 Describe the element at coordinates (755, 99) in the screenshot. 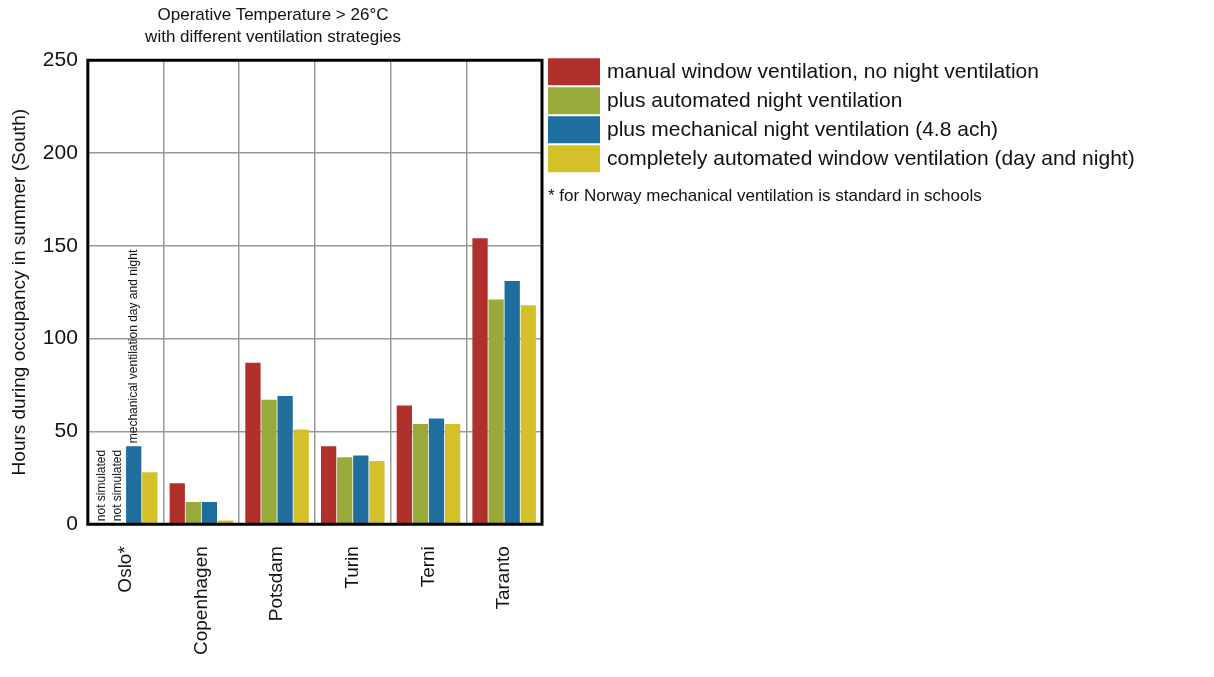

I see `legend-label: plus automated night ventilation` at that location.